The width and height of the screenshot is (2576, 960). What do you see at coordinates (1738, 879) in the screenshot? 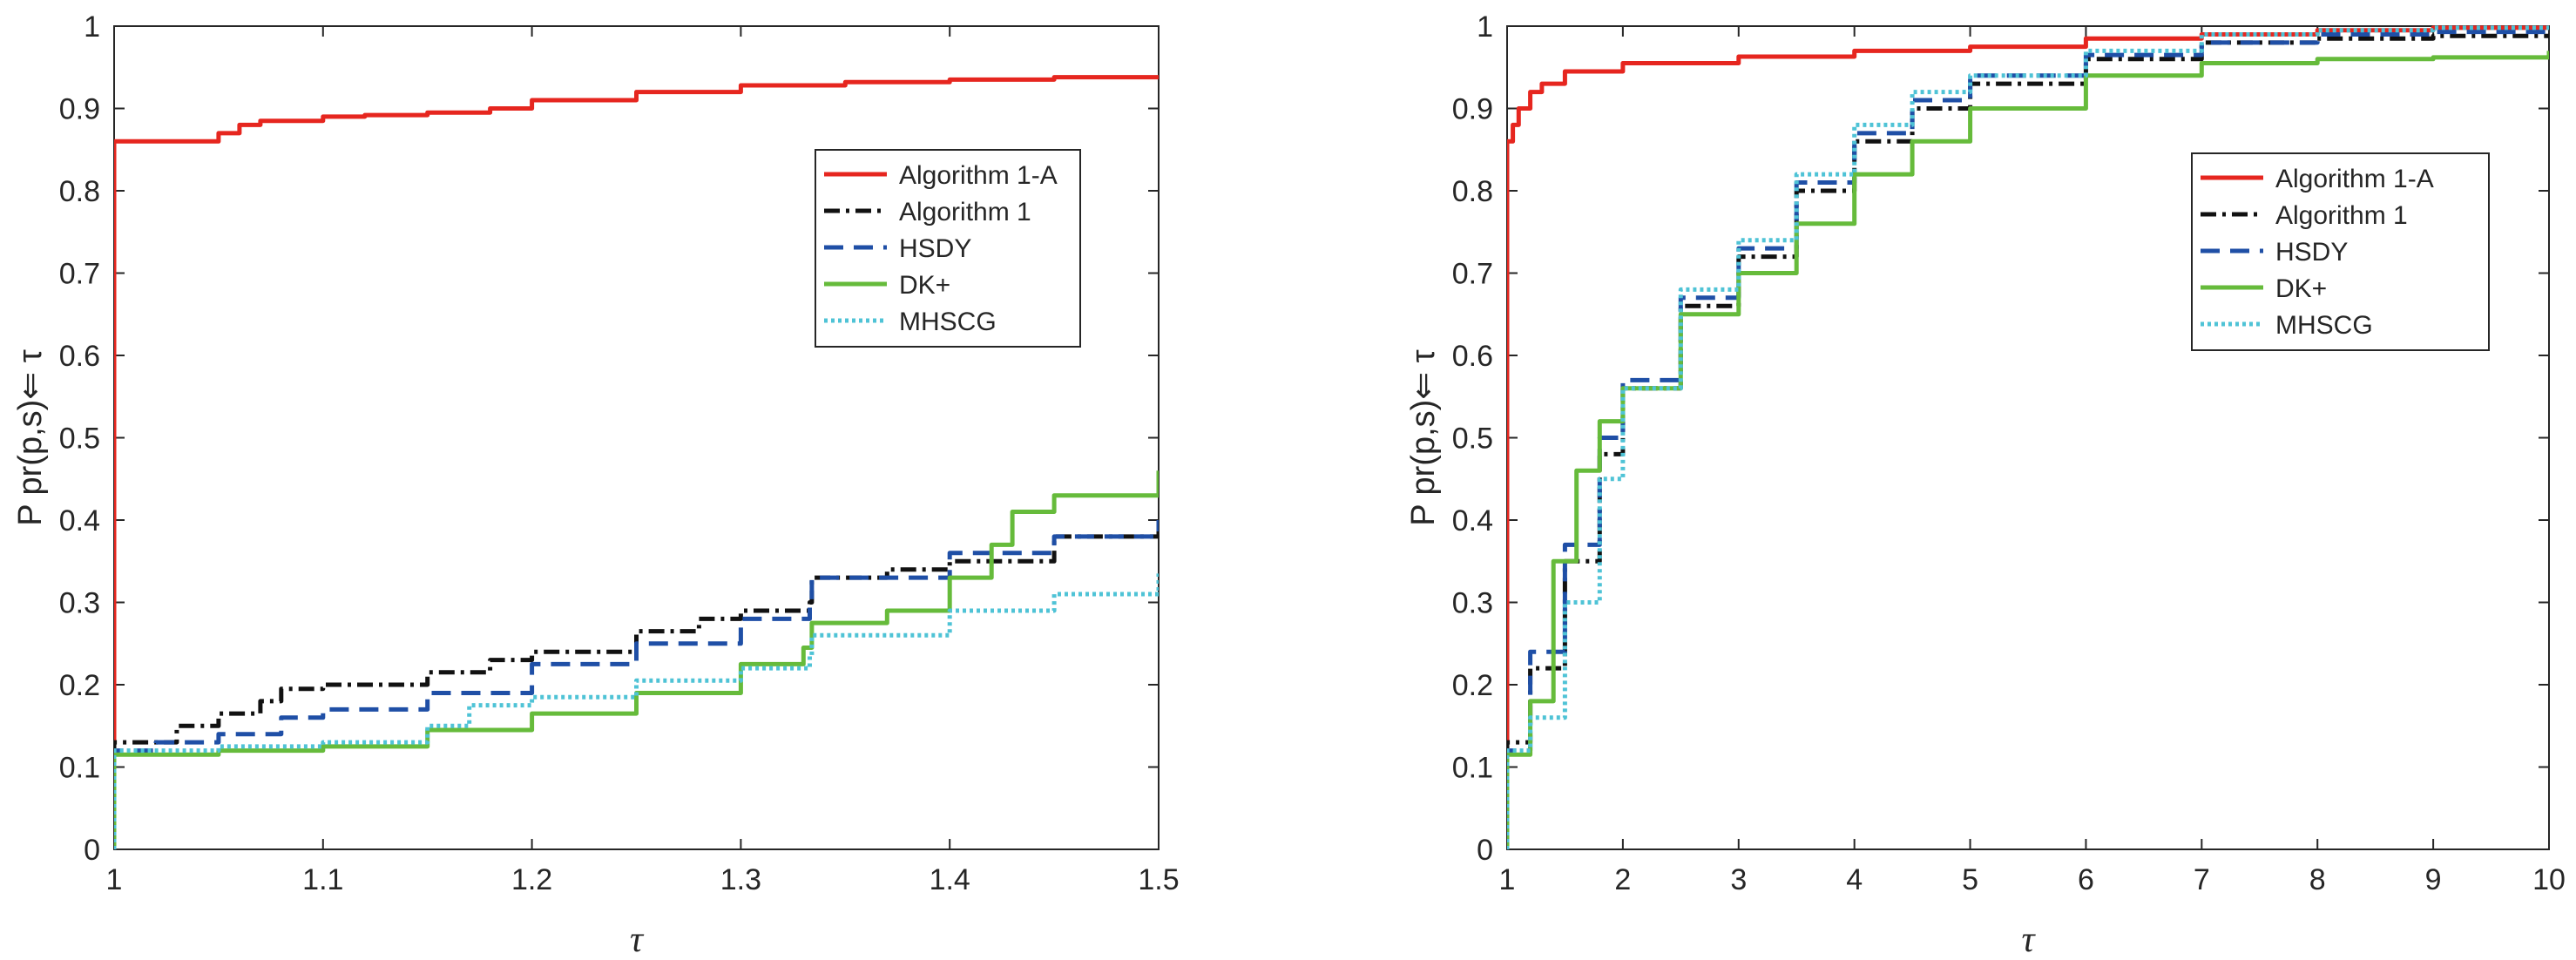
I see `x-tick-label: 3` at bounding box center [1738, 879].